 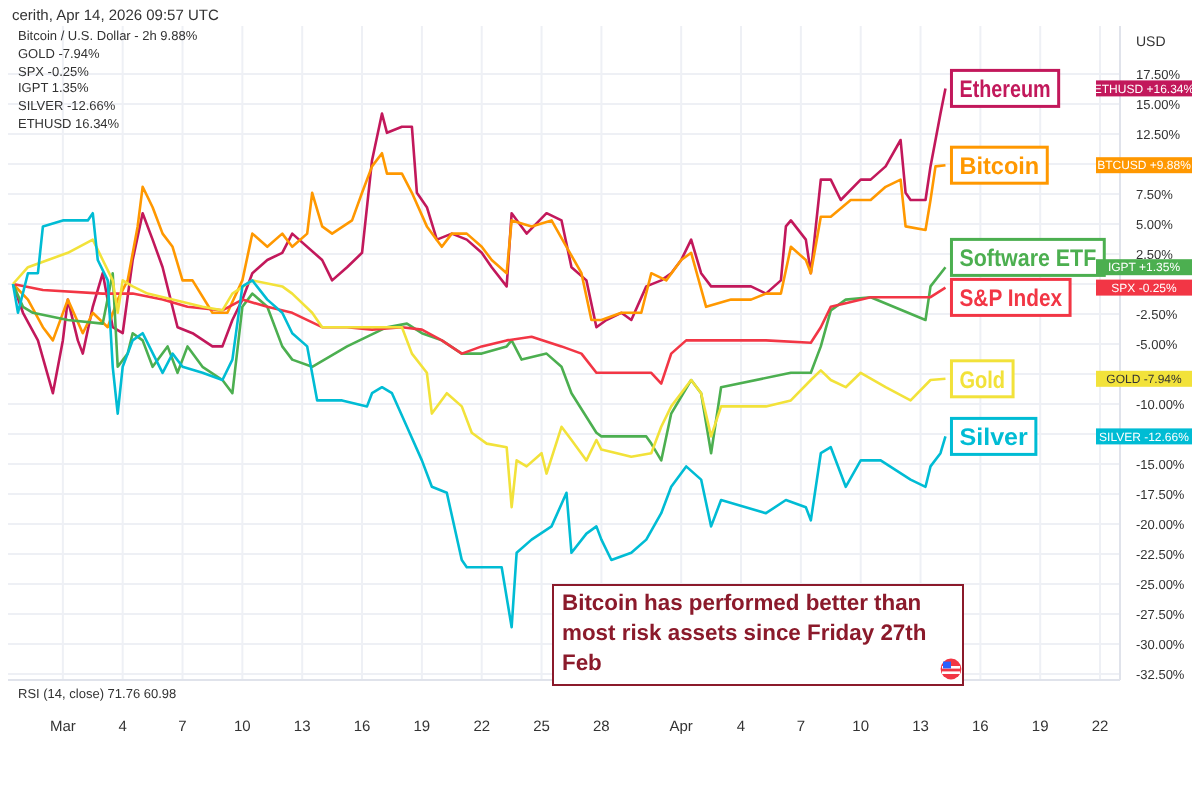 What do you see at coordinates (1018, 298) in the screenshot?
I see `legend-label: S&P Index` at bounding box center [1018, 298].